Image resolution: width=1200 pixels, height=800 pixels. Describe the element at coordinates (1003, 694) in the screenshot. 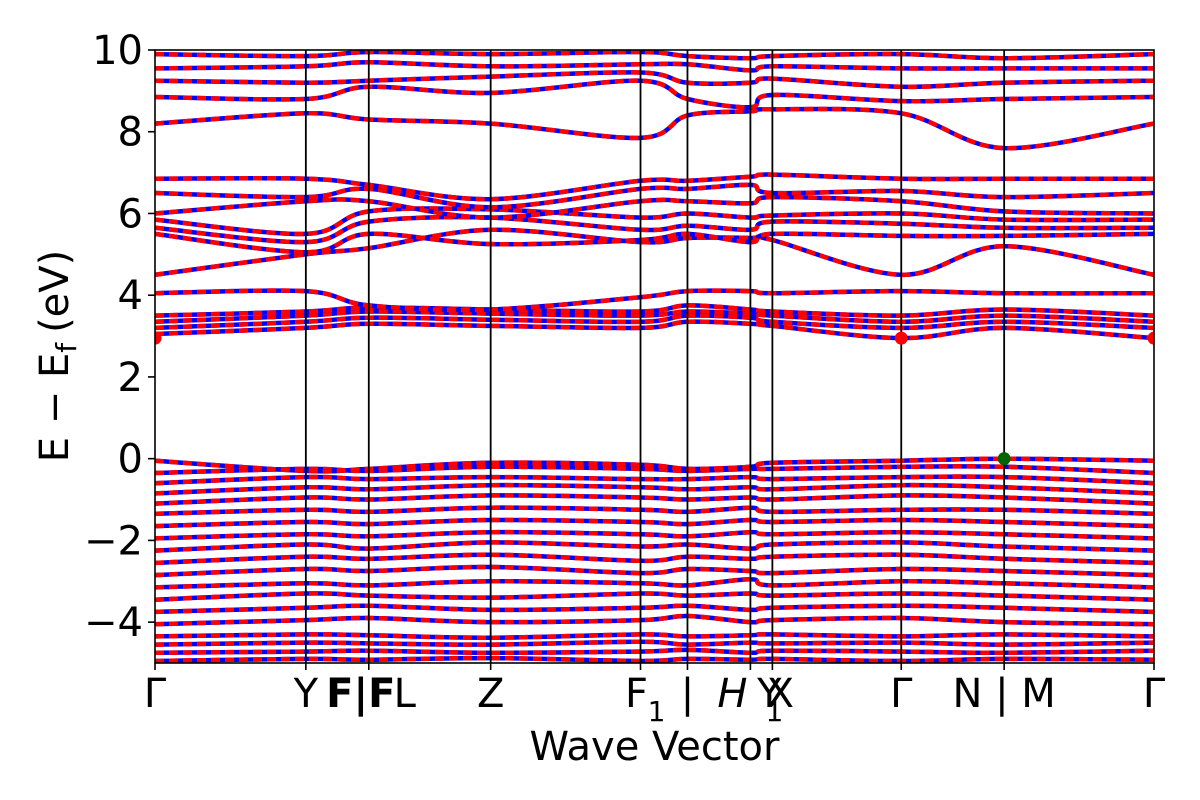

I see `k-point-label: N | M` at that location.